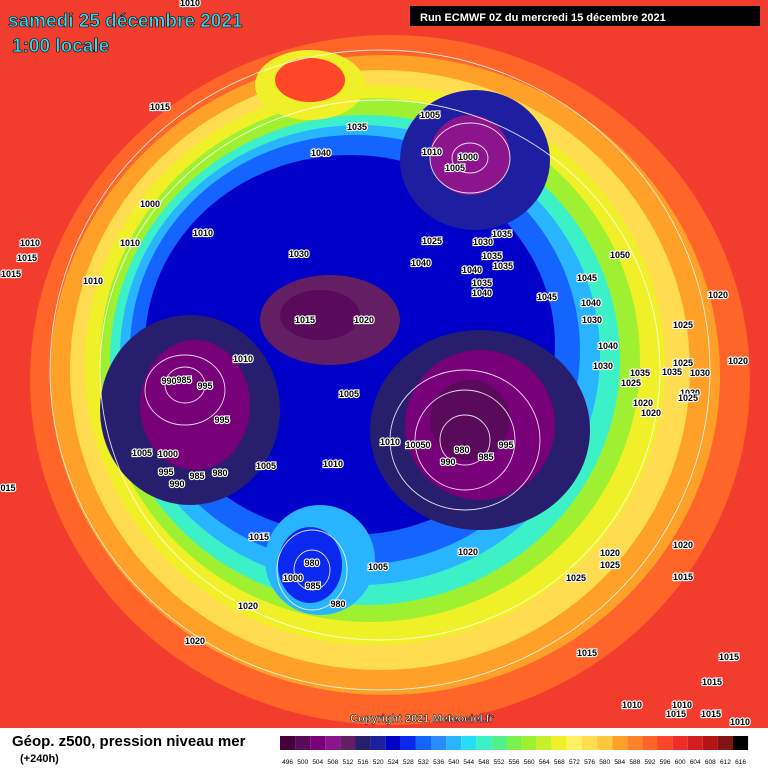 The image size is (768, 768). What do you see at coordinates (483, 762) in the screenshot?
I see `colorbar-label: 548` at bounding box center [483, 762].